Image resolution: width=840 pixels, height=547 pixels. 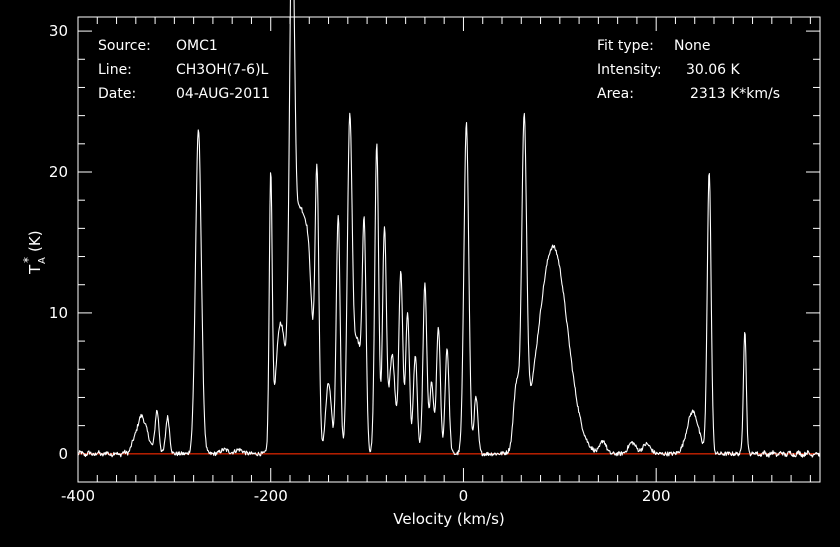 What do you see at coordinates (28, 260) in the screenshot?
I see `y-axis-label-sup: *` at bounding box center [28, 260].